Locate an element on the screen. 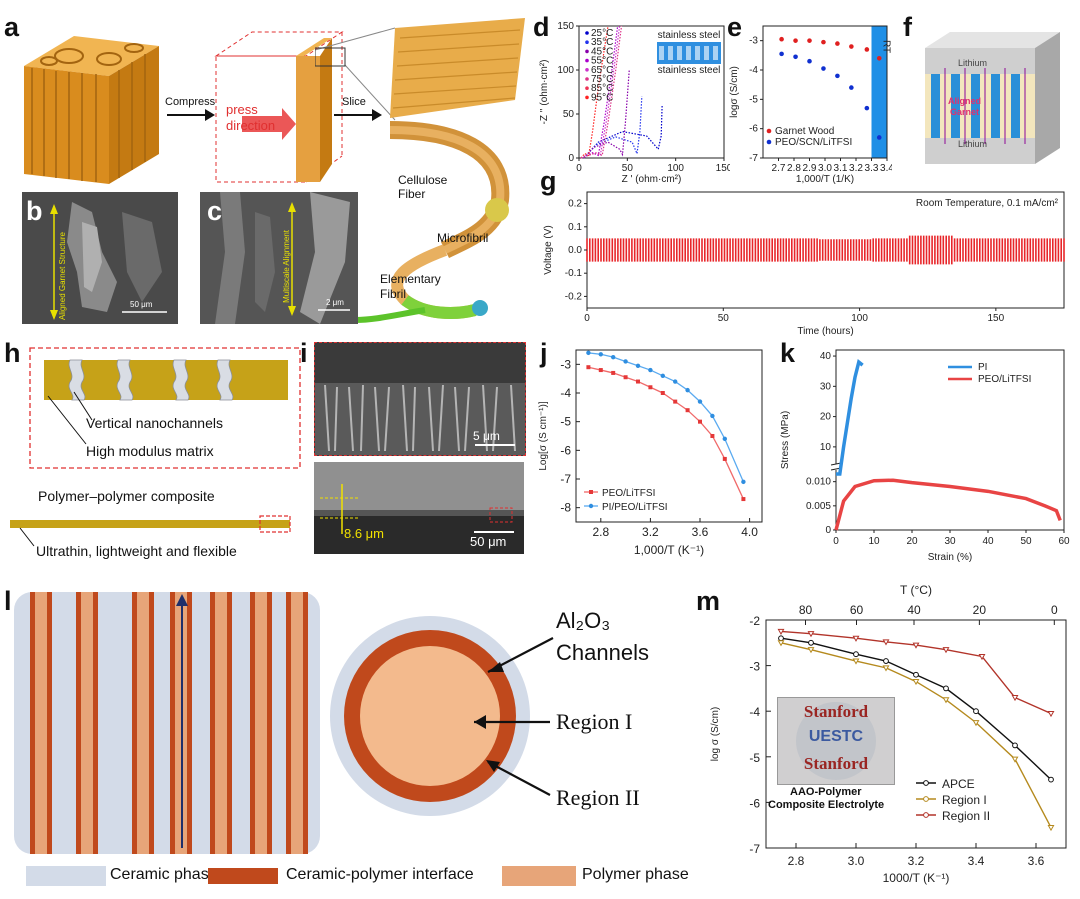  inset-caption-1: AAO-Polymer is located at coordinates (826, 792).